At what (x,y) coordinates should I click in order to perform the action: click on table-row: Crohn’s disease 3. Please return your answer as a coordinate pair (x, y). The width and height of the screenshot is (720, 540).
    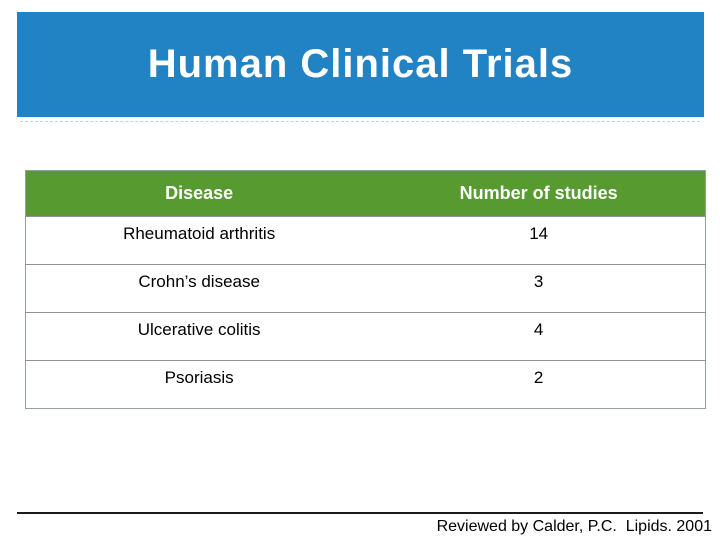
    Looking at the image, I should click on (365, 288).